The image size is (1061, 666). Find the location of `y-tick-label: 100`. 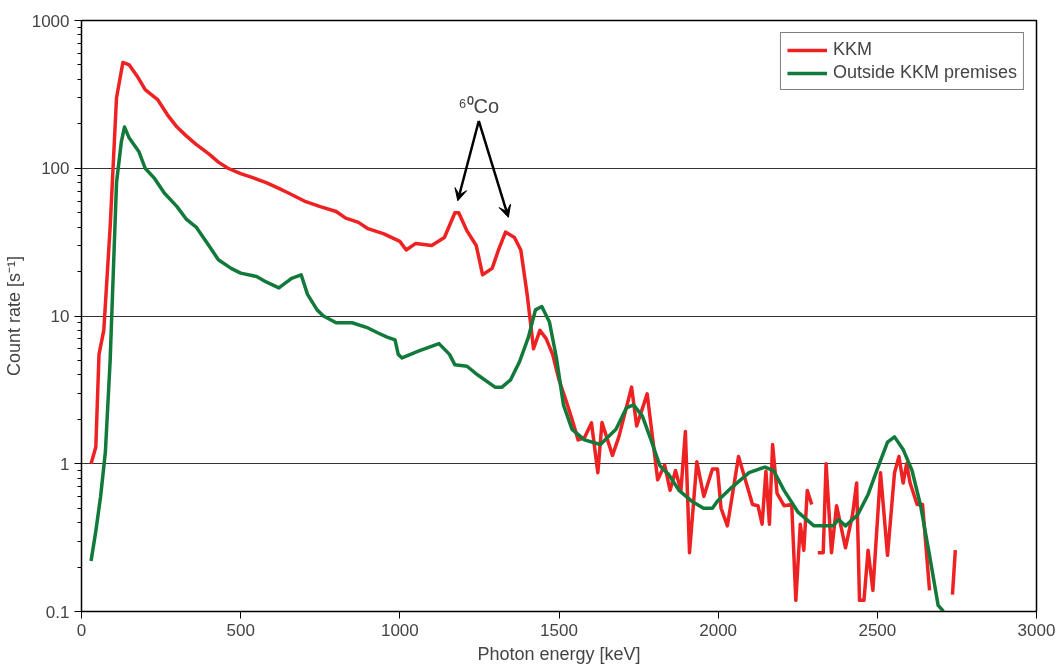

y-tick-label: 100 is located at coordinates (55, 169).